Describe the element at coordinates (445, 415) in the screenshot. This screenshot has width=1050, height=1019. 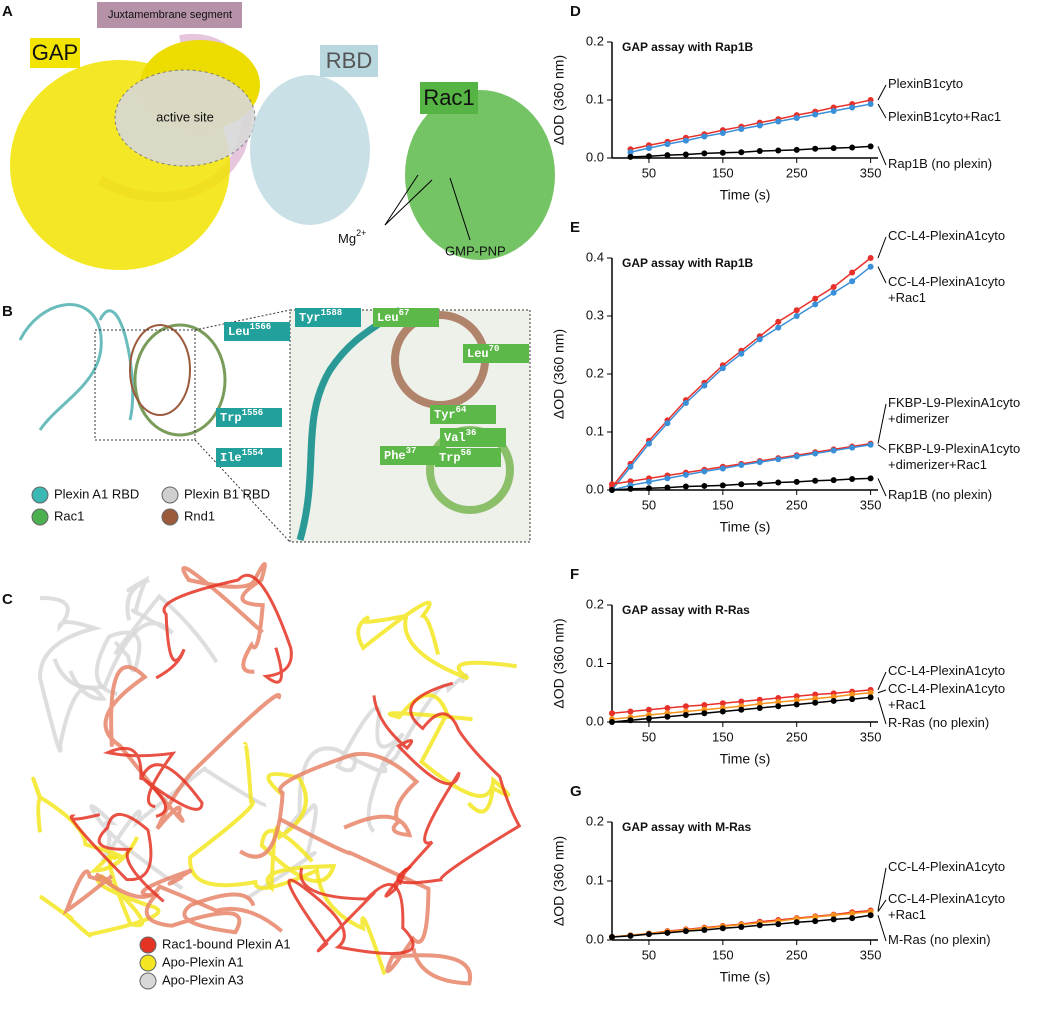
I see `residue-name: Tyr` at that location.